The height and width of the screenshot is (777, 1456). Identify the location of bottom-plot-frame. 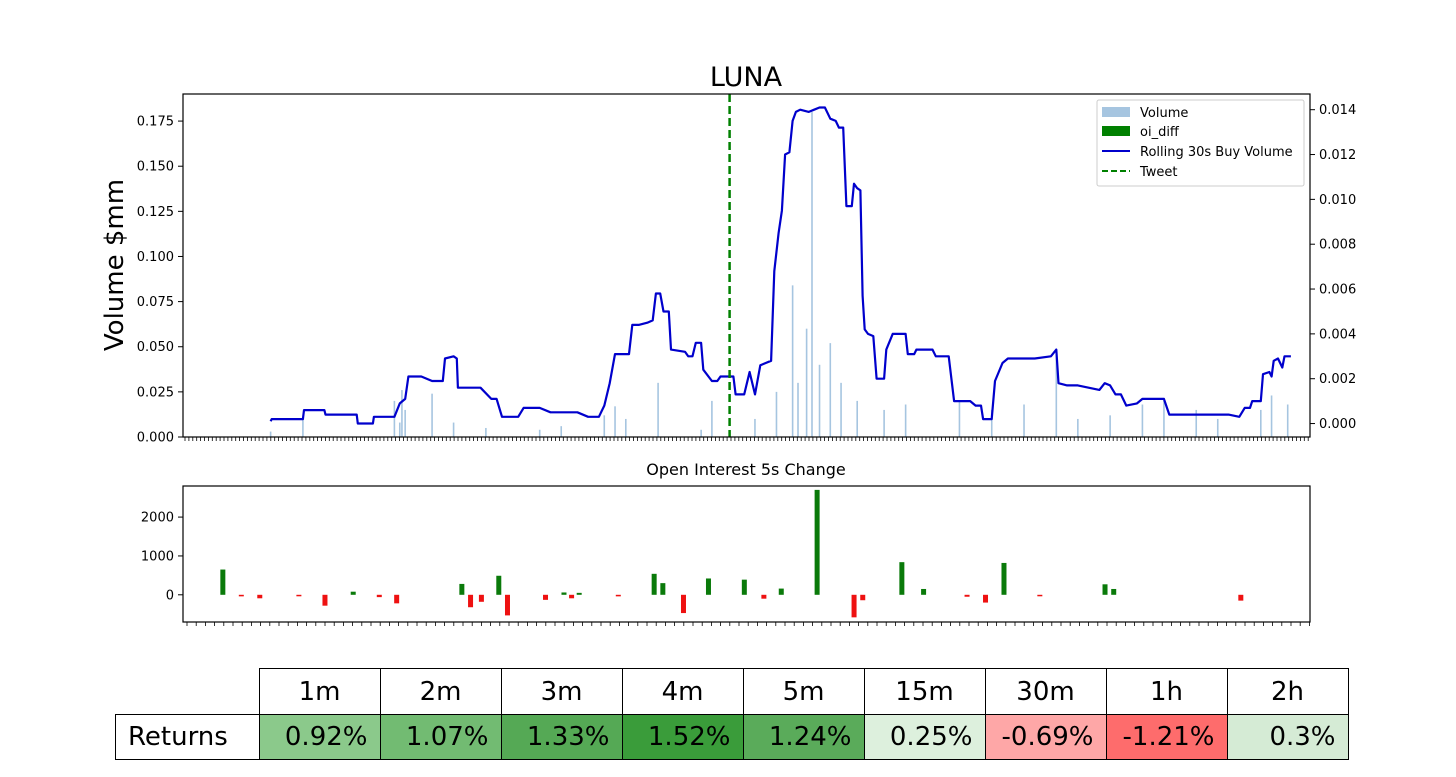
(746, 554).